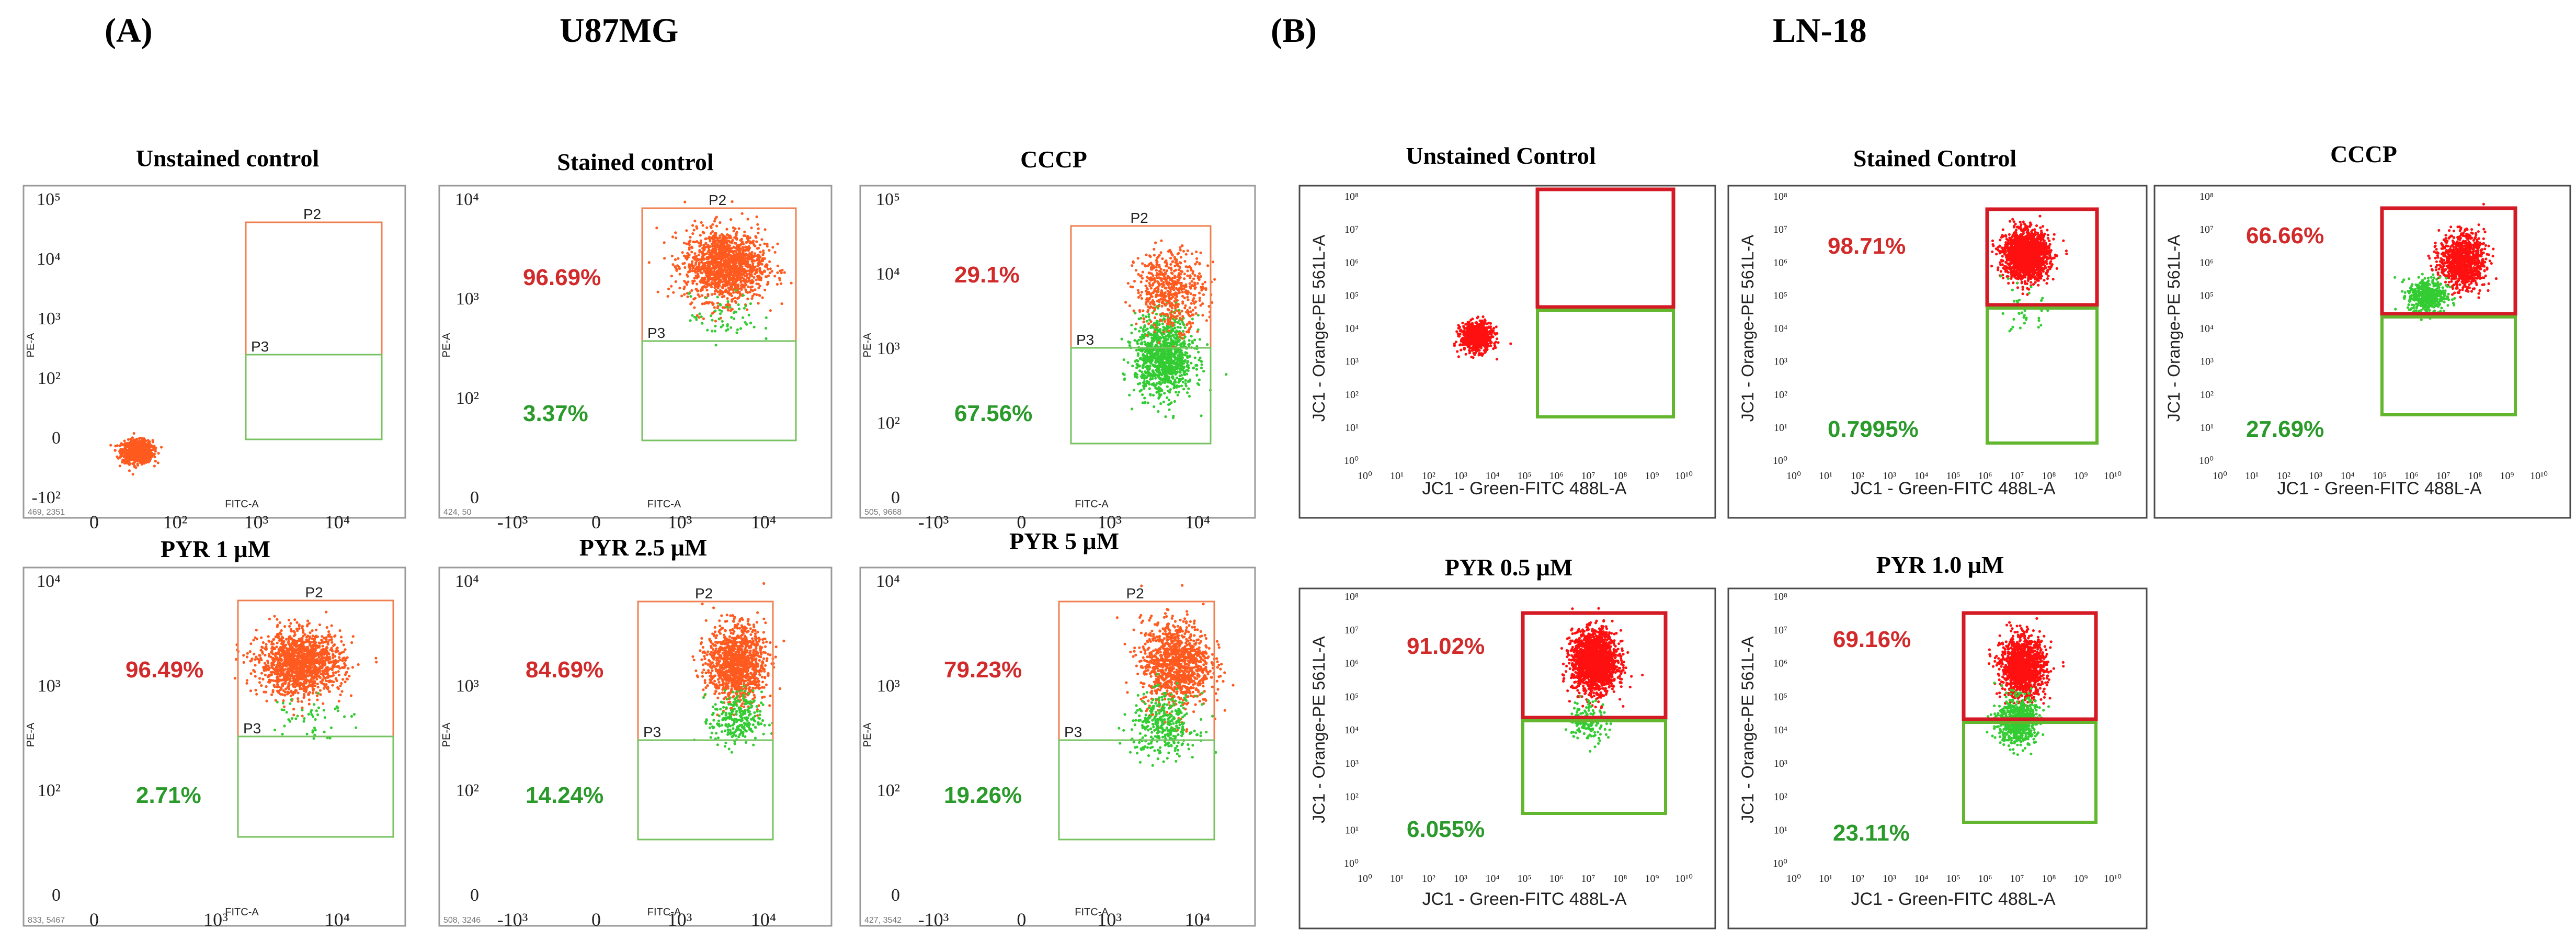  What do you see at coordinates (94, 522) in the screenshot?
I see `x-tick-label: 0` at bounding box center [94, 522].